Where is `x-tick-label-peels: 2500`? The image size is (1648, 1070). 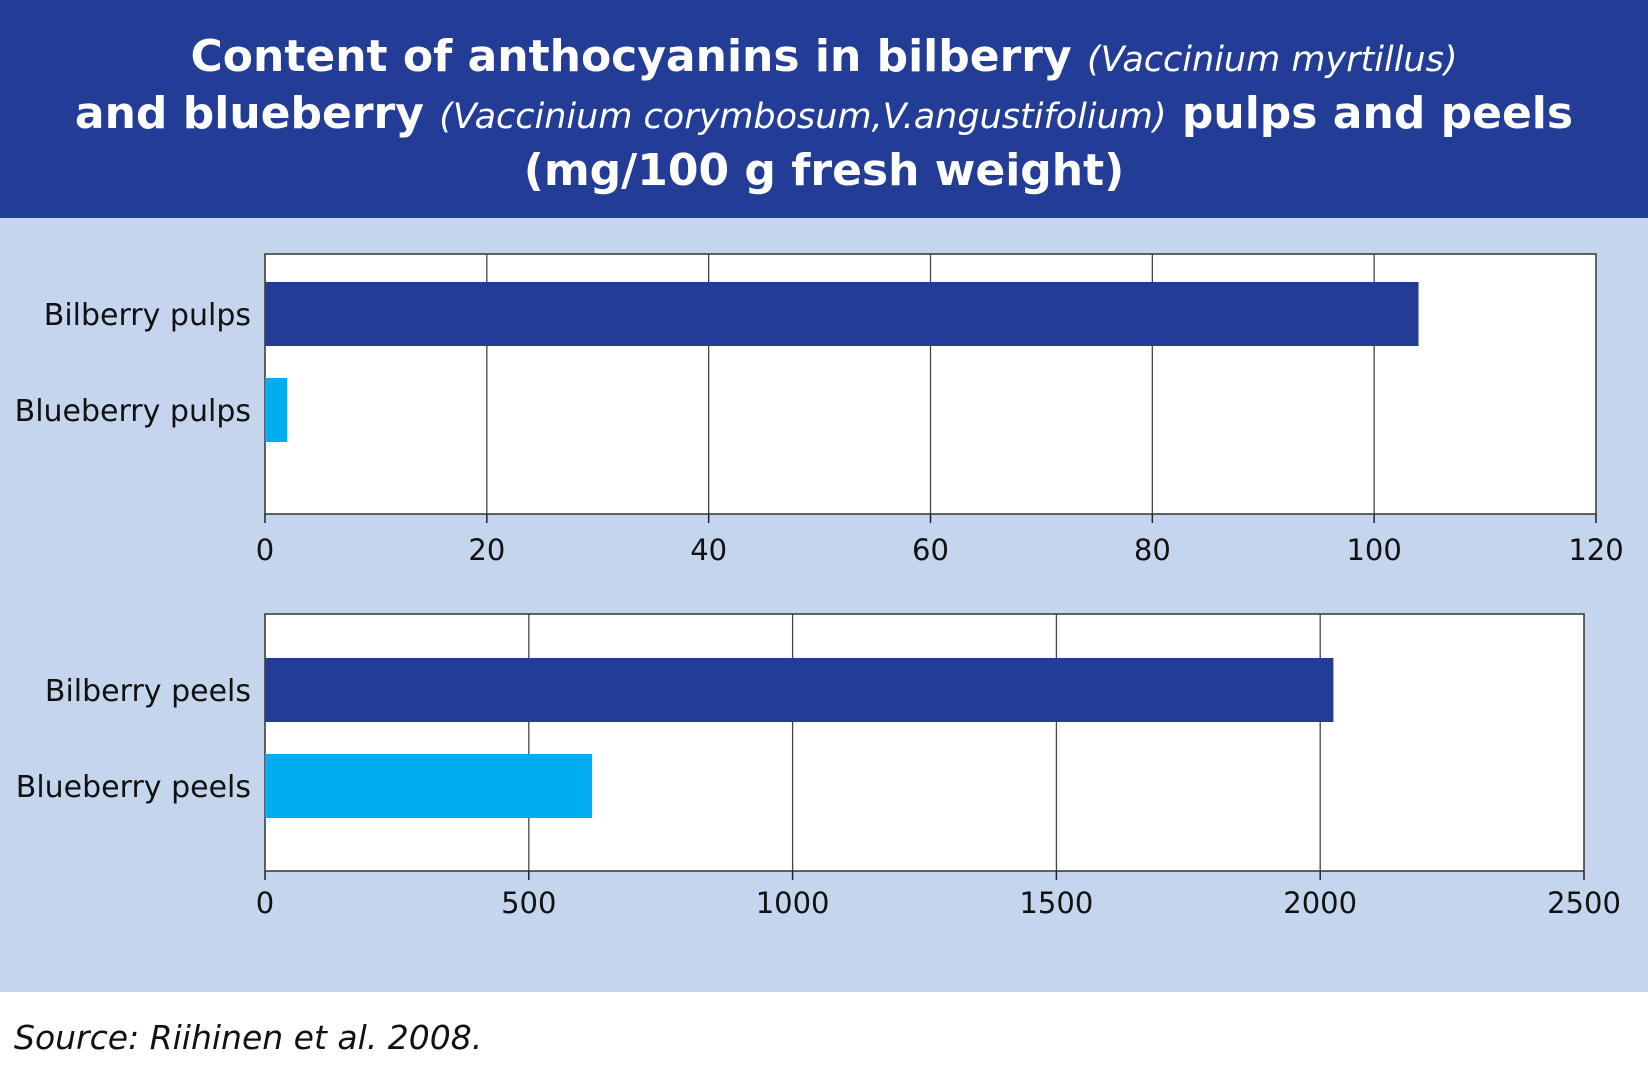 x-tick-label-peels: 2500 is located at coordinates (1584, 903).